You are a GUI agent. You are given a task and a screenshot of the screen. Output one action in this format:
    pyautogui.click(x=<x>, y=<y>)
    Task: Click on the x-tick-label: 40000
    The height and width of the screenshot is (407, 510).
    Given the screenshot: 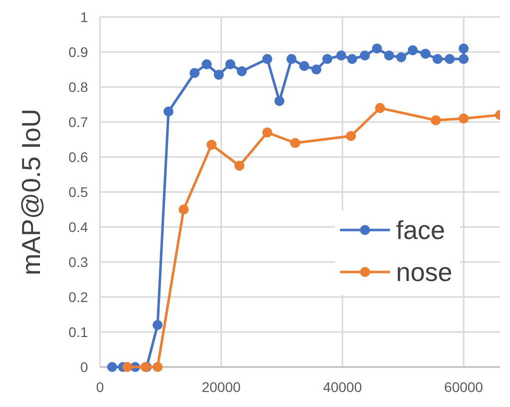 What is the action you would take?
    pyautogui.click(x=342, y=387)
    